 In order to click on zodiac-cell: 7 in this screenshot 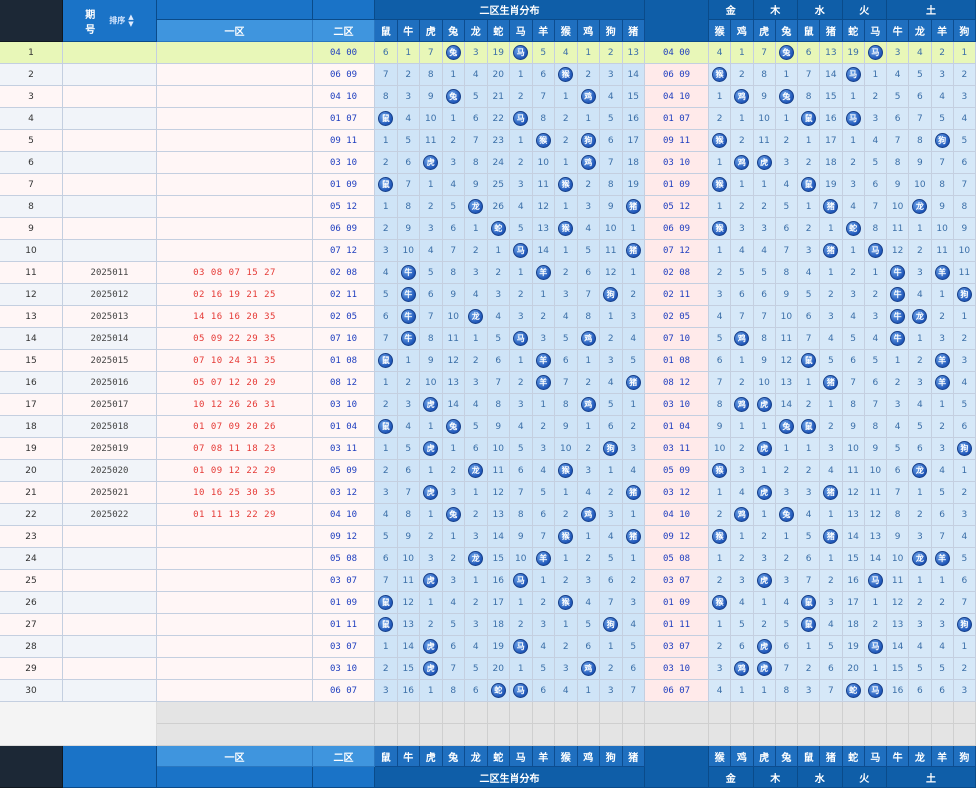, I will do `click(521, 493)`.